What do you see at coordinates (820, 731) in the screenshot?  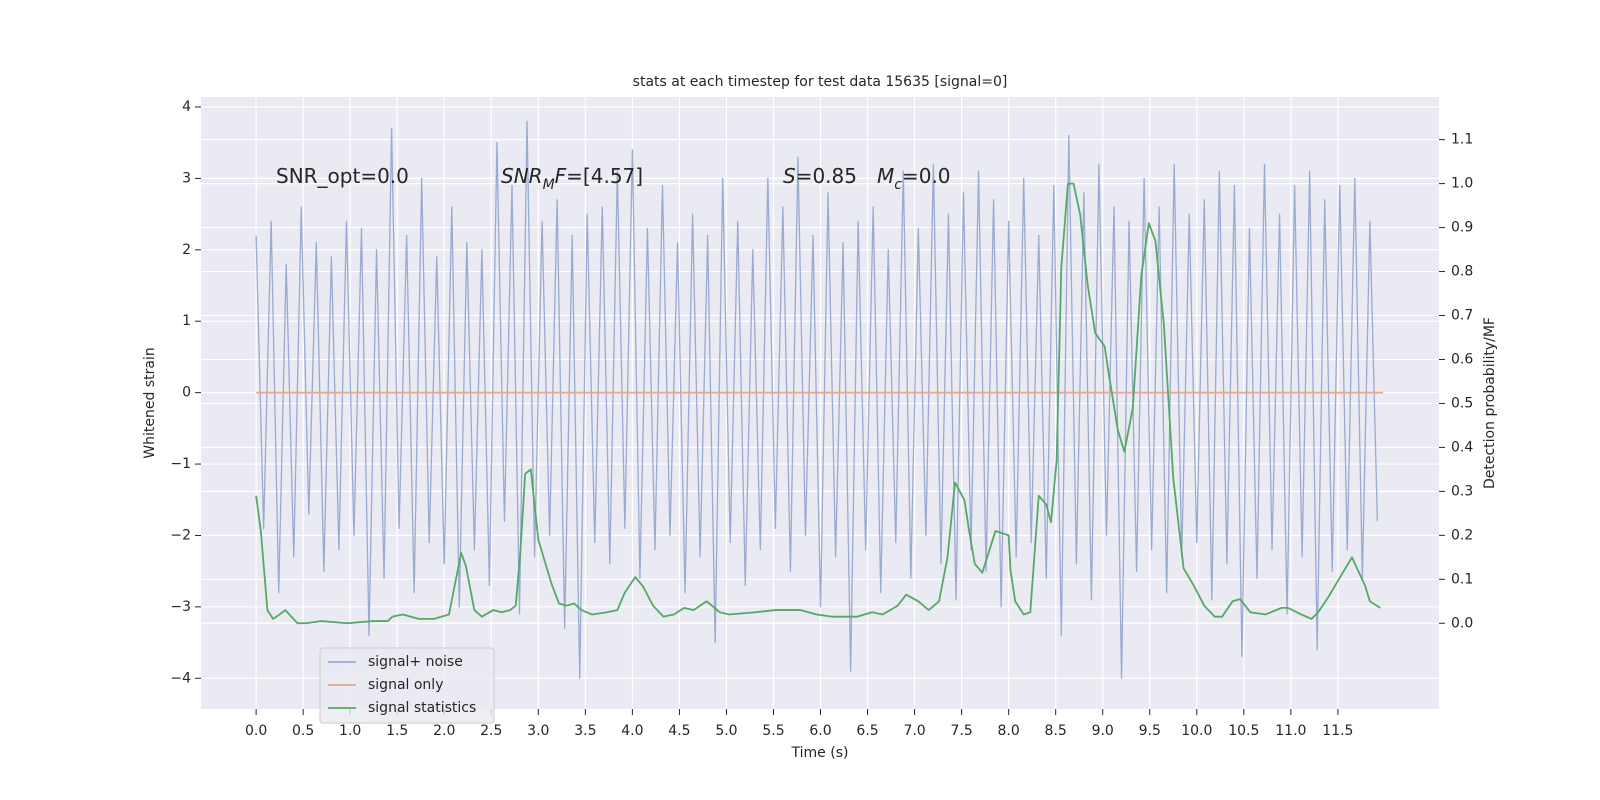 I see `x-tick-label: 6.0` at bounding box center [820, 731].